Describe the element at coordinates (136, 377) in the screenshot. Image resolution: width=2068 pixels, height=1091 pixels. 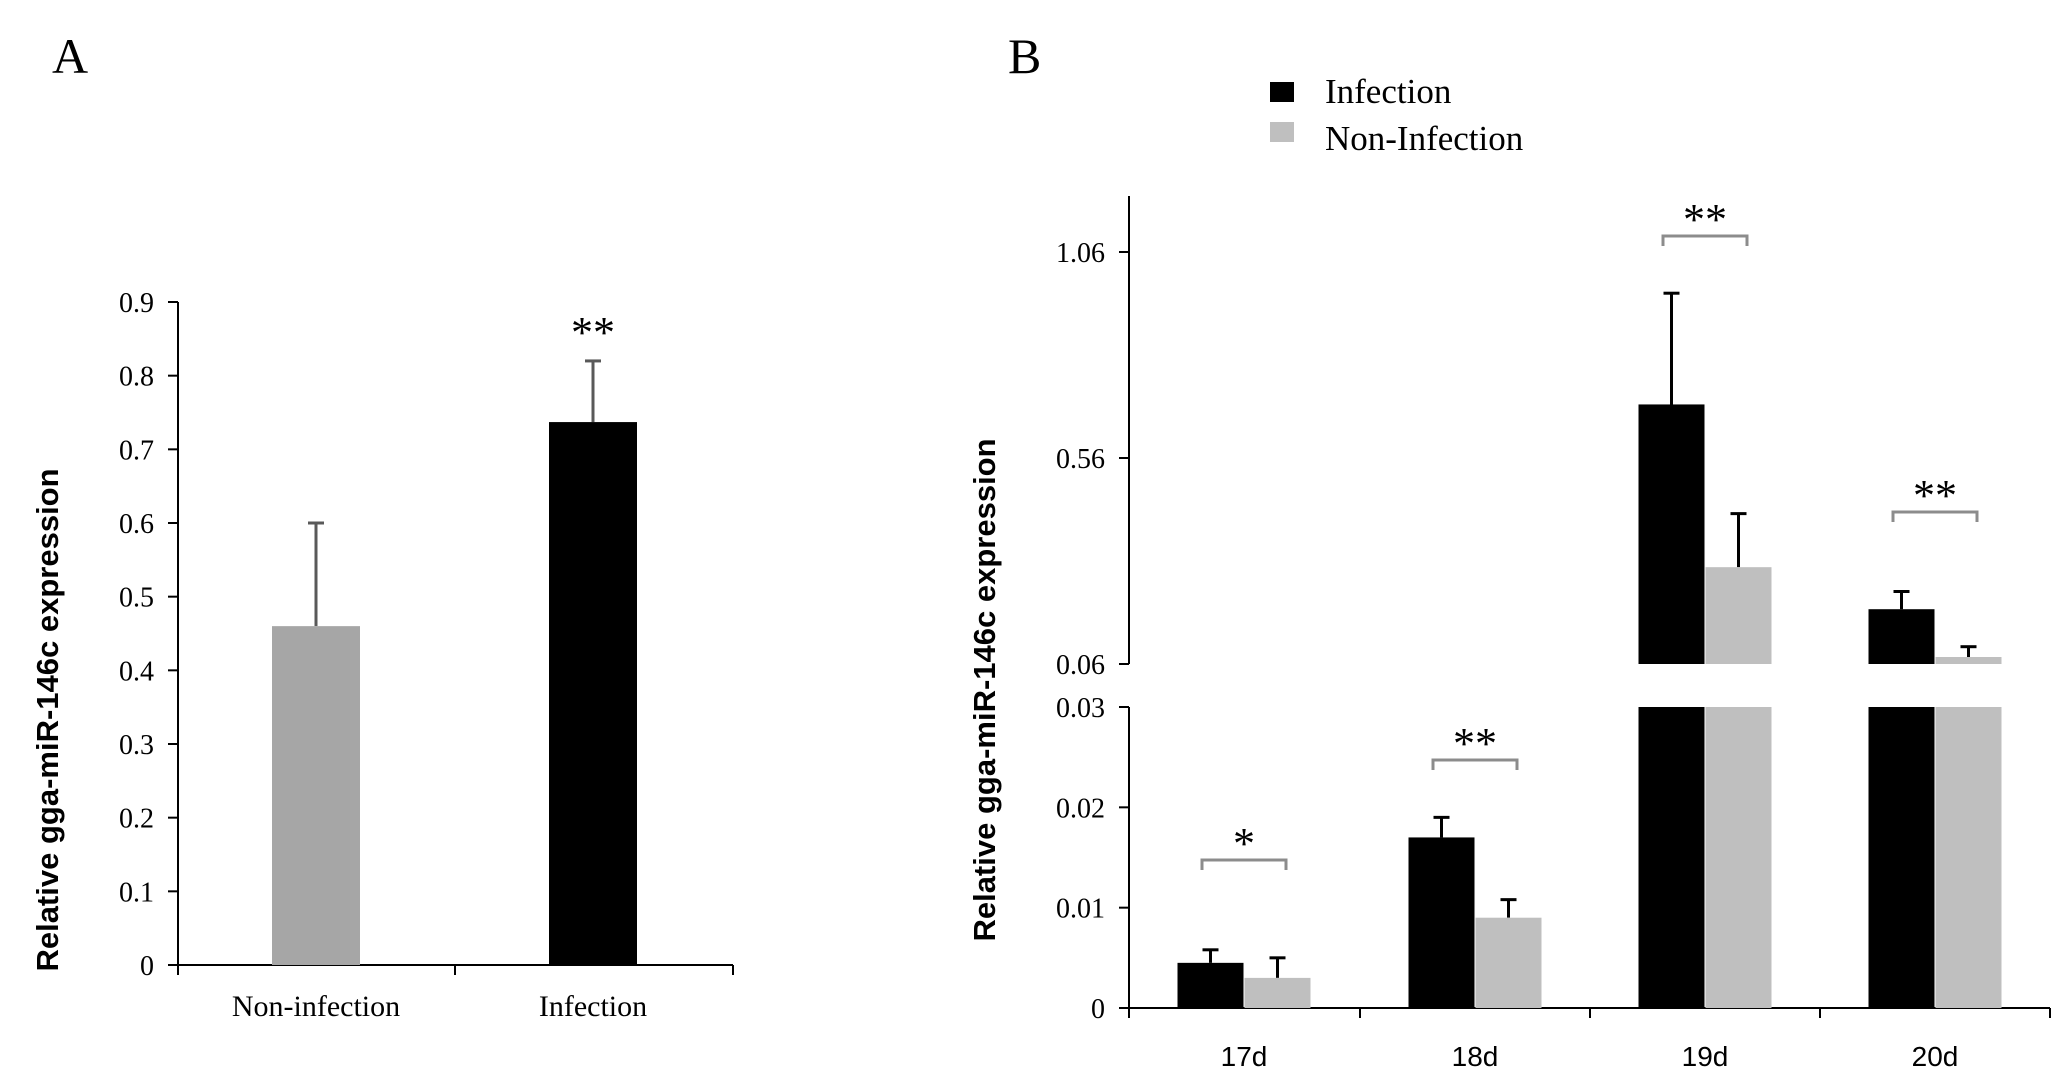
I see `panel-a-y-tick-label: 0.8` at that location.